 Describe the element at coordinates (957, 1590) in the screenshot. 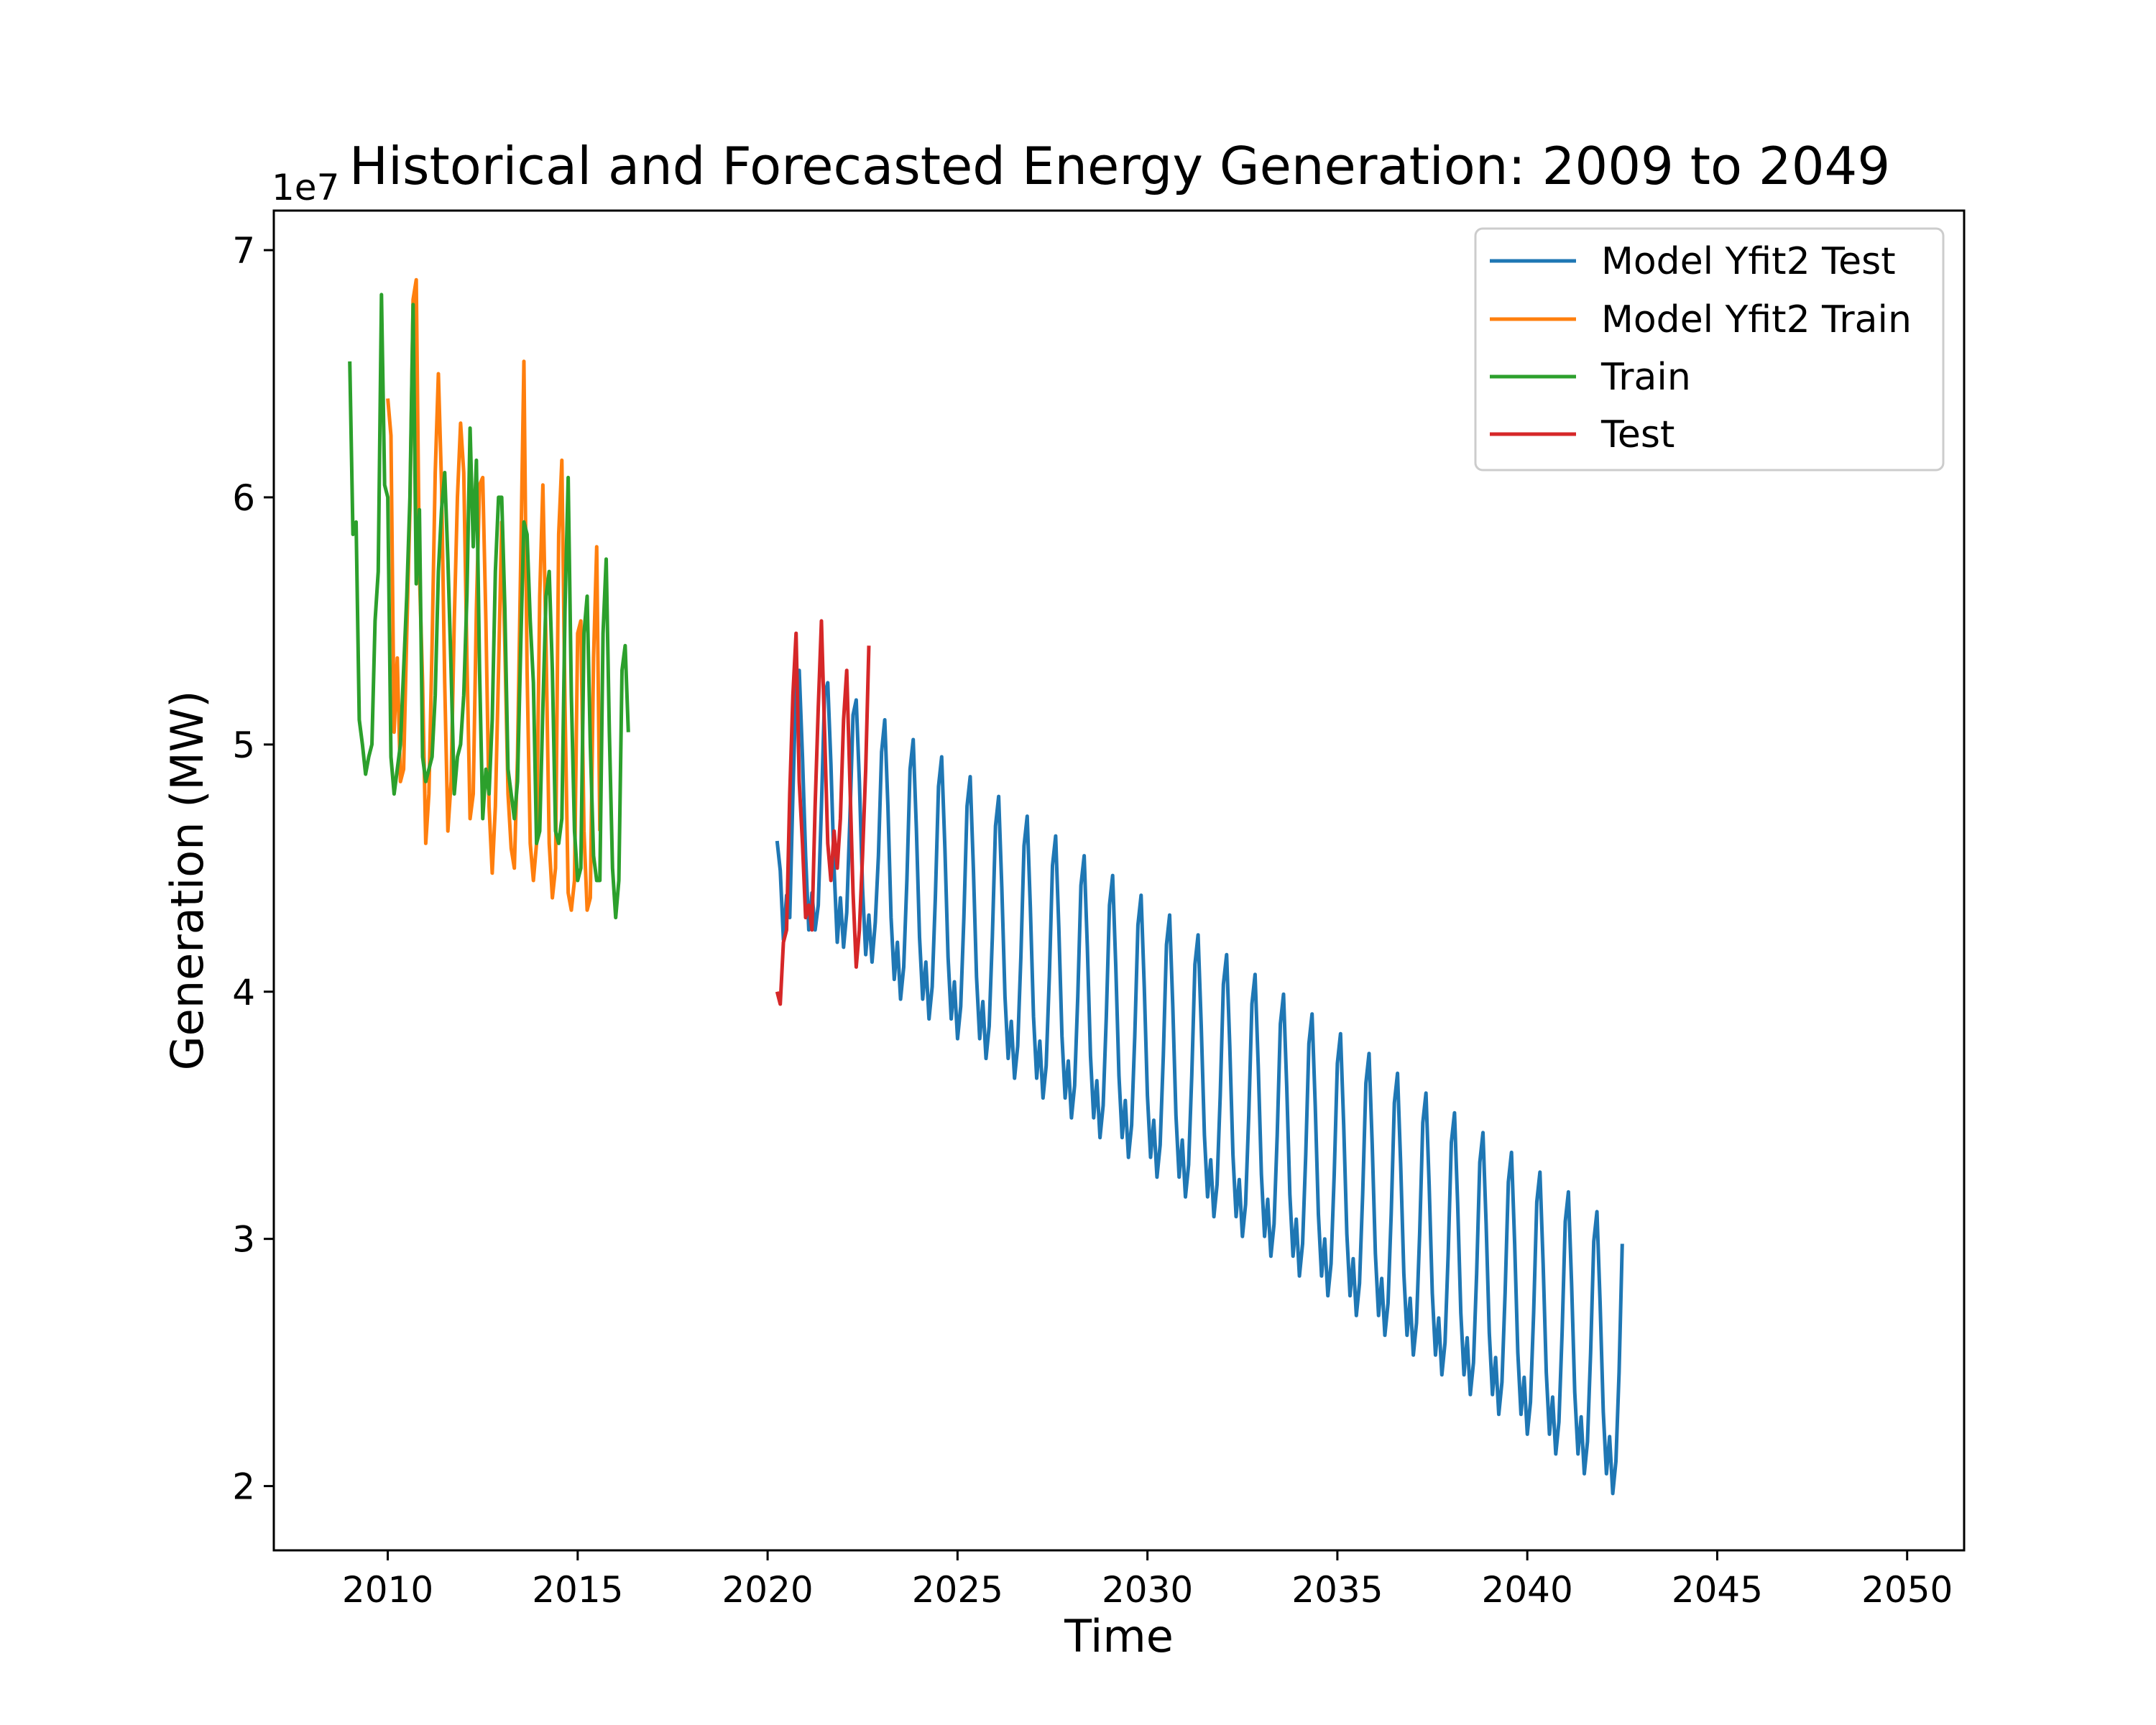

I see `x-tick-label: 2025` at that location.